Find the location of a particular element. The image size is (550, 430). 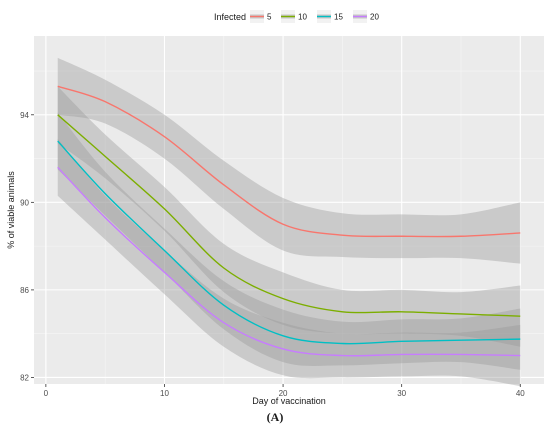

legend-label-10: 10 is located at coordinates (302, 17).